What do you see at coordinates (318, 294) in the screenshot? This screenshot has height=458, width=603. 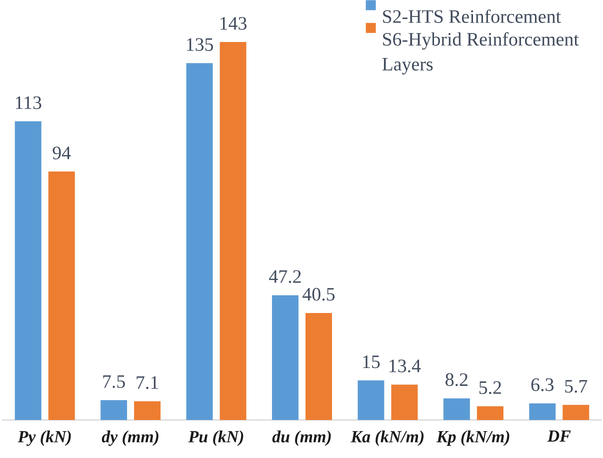 I see `data-label: 40.5` at bounding box center [318, 294].